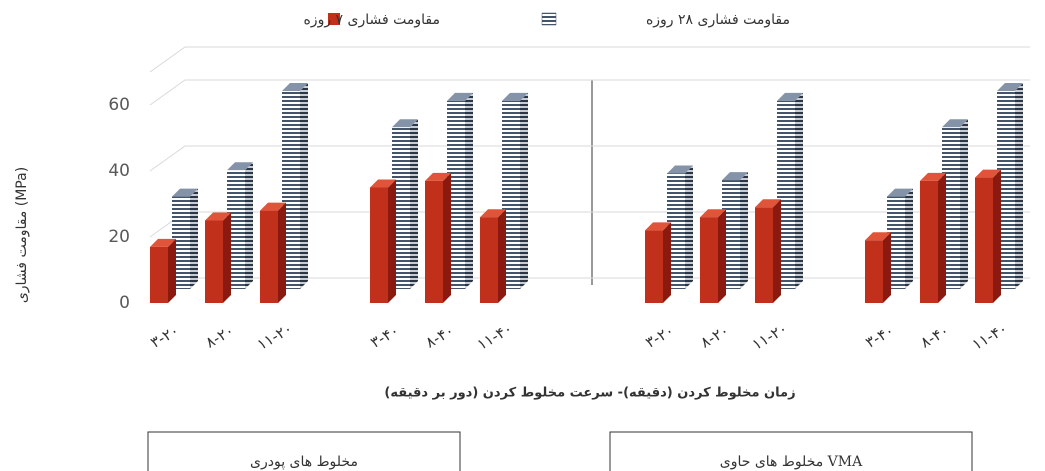 The width and height of the screenshot is (1045, 471). Describe the element at coordinates (304, 462) in the screenshot. I see `group-label: مخلوط های پودری` at that location.